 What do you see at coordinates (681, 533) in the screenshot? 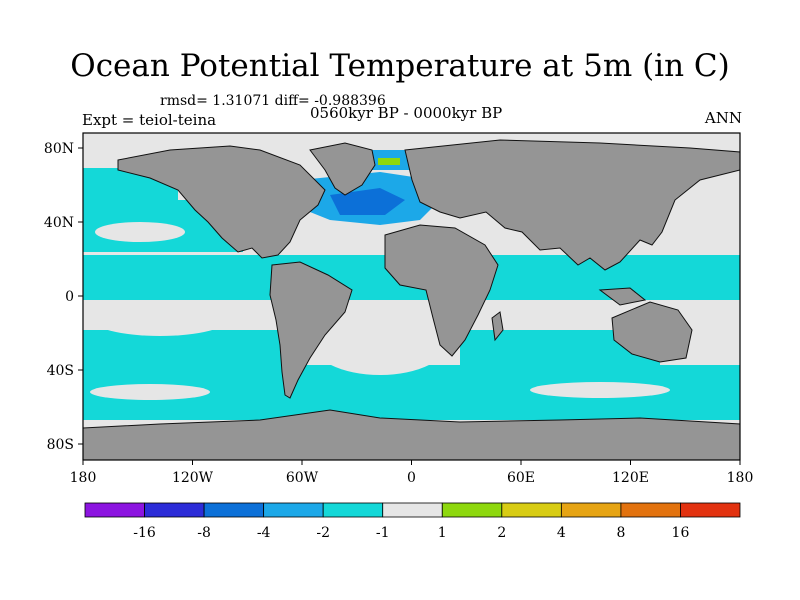
I see `colorbar-label: 16` at bounding box center [681, 533].